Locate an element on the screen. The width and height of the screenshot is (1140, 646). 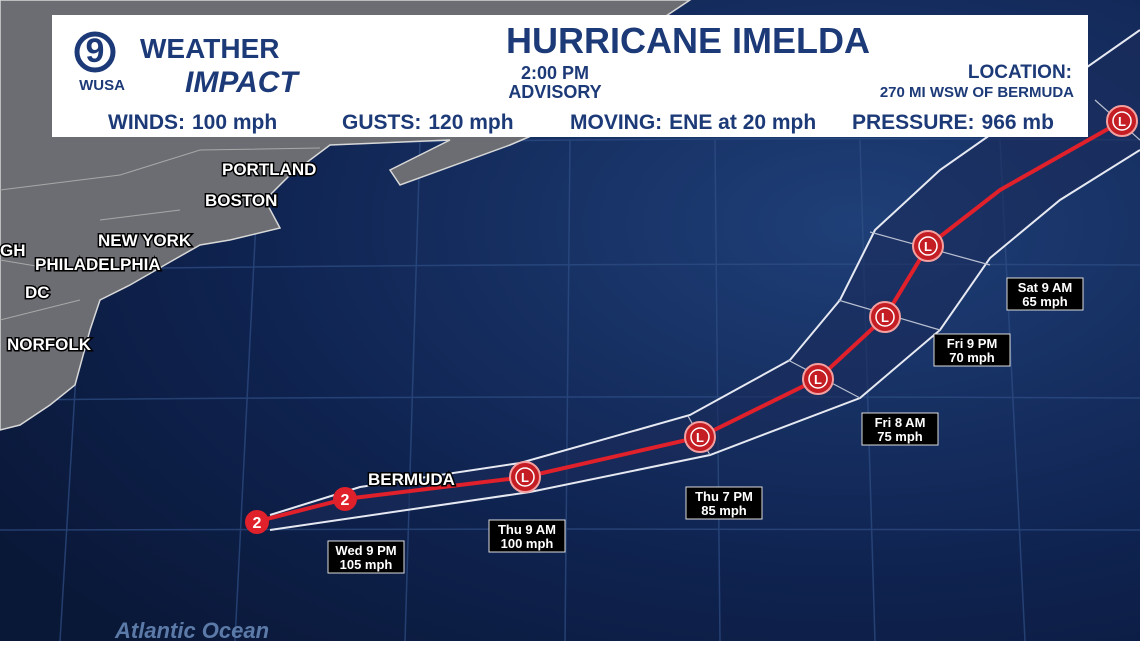
city: PHILADELPHIA is located at coordinates (98, 264).